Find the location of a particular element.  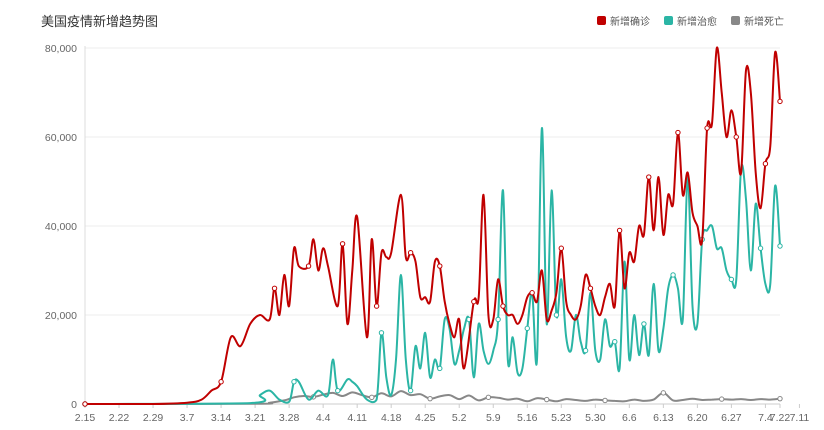

x-tick-label: 5.23 is located at coordinates (561, 418).